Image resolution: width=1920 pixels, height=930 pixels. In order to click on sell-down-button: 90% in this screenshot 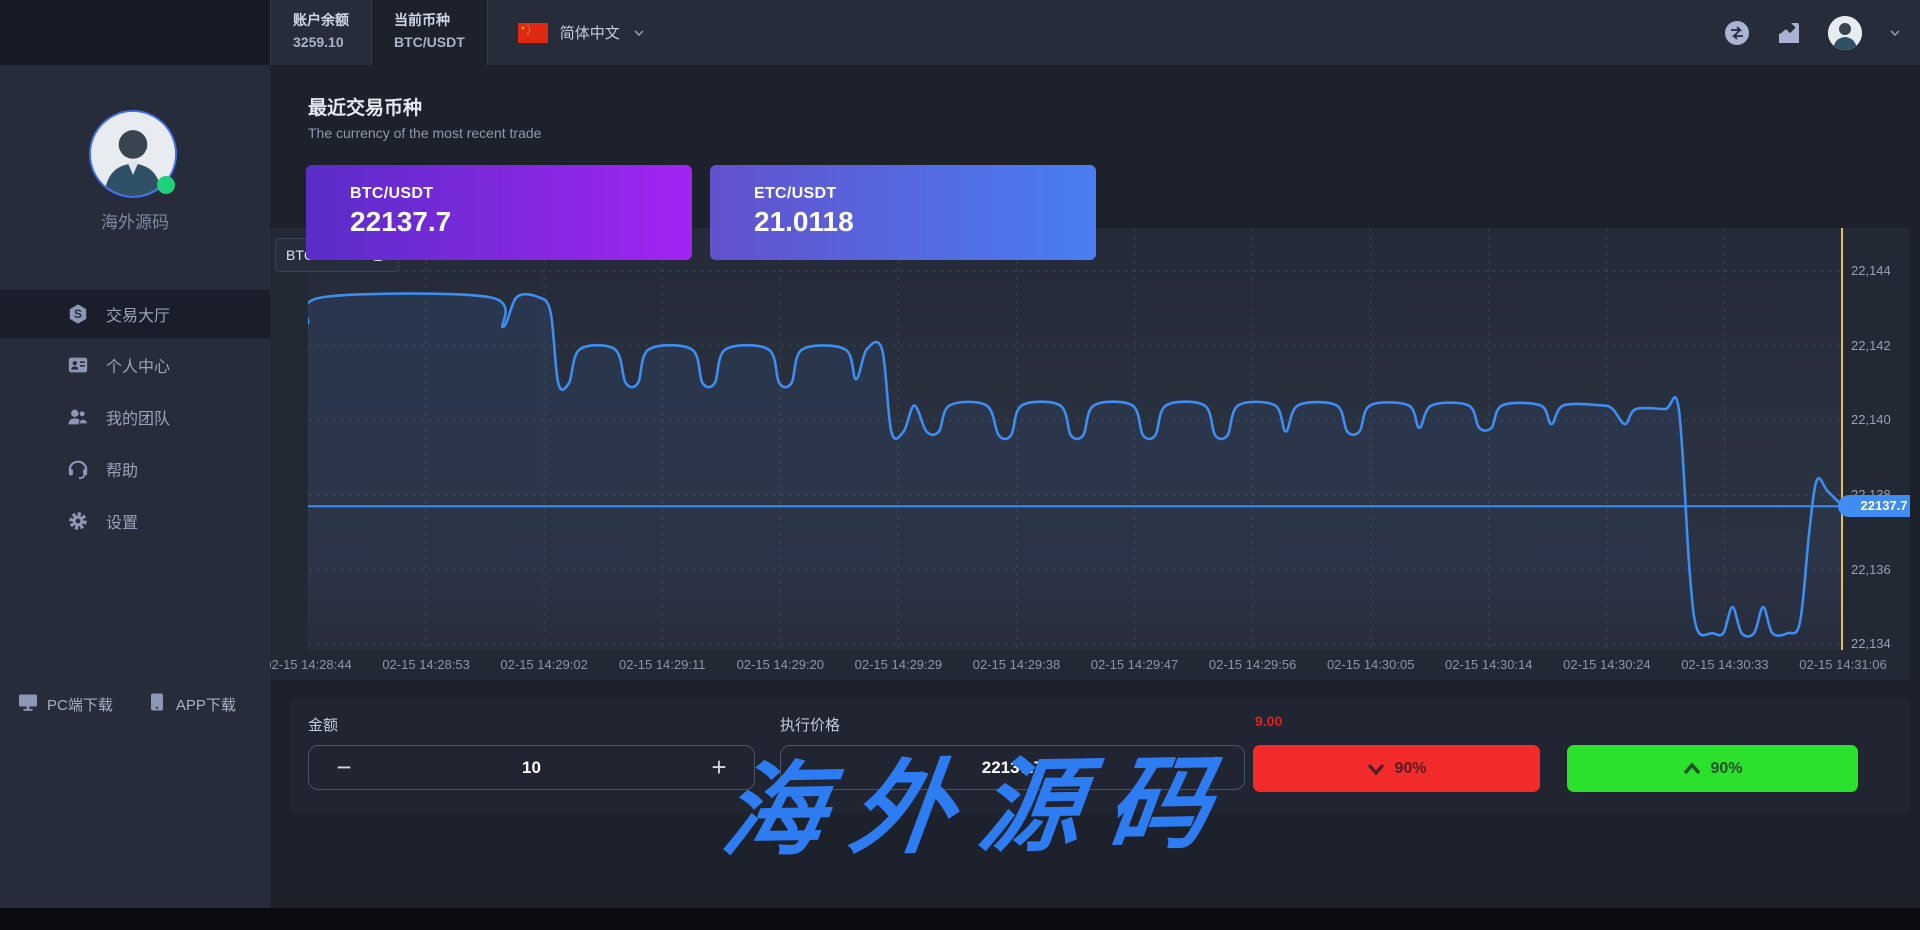, I will do `click(1396, 768)`.